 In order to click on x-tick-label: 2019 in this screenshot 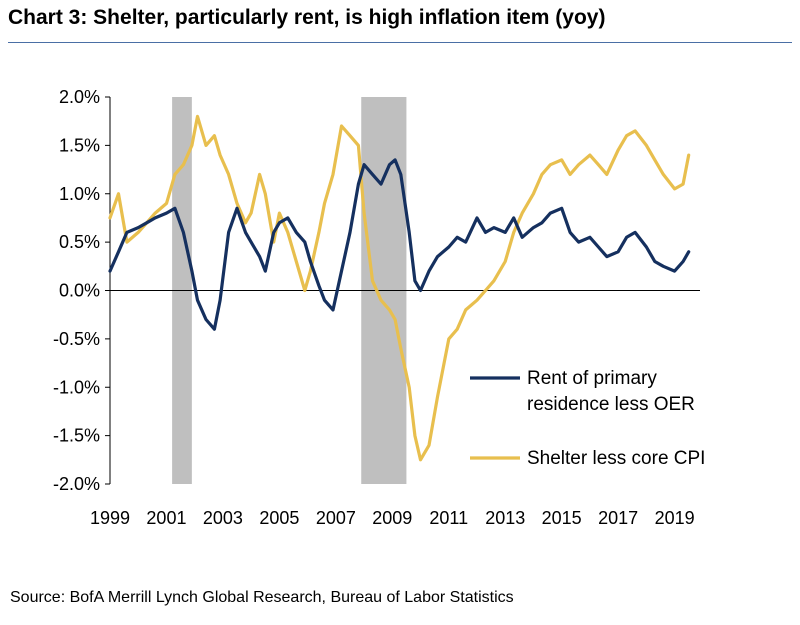, I will do `click(675, 518)`.